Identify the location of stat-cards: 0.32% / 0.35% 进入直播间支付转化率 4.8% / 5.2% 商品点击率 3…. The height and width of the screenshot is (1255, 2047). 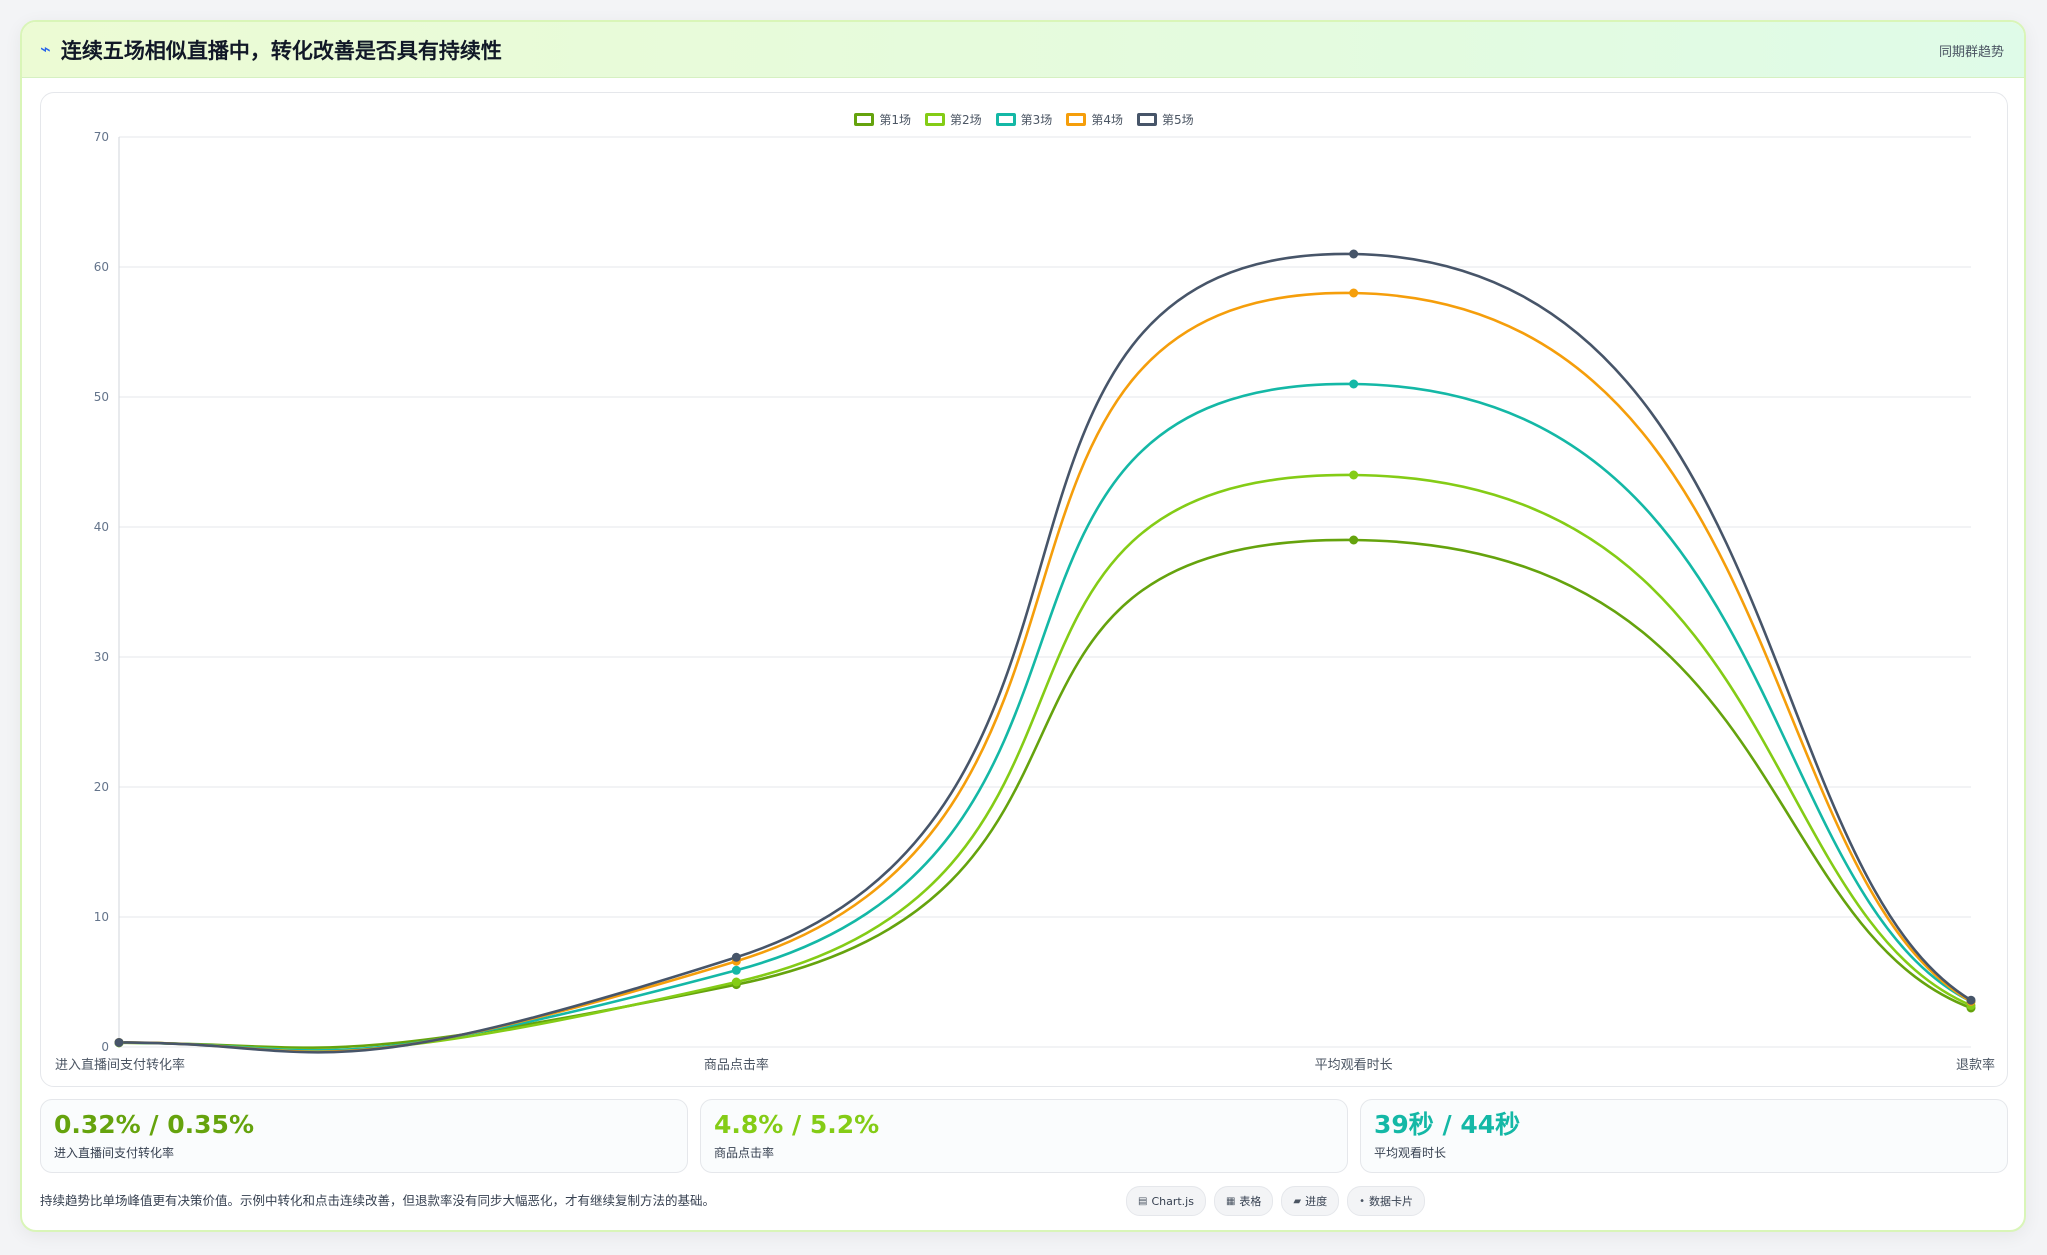
(1024, 1136).